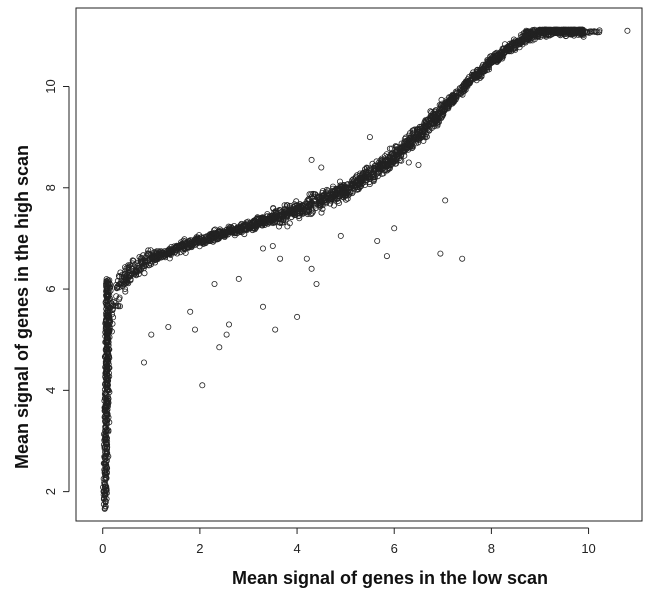 The image size is (649, 590). Describe the element at coordinates (50, 187) in the screenshot. I see `y-tick-label: 8` at that location.